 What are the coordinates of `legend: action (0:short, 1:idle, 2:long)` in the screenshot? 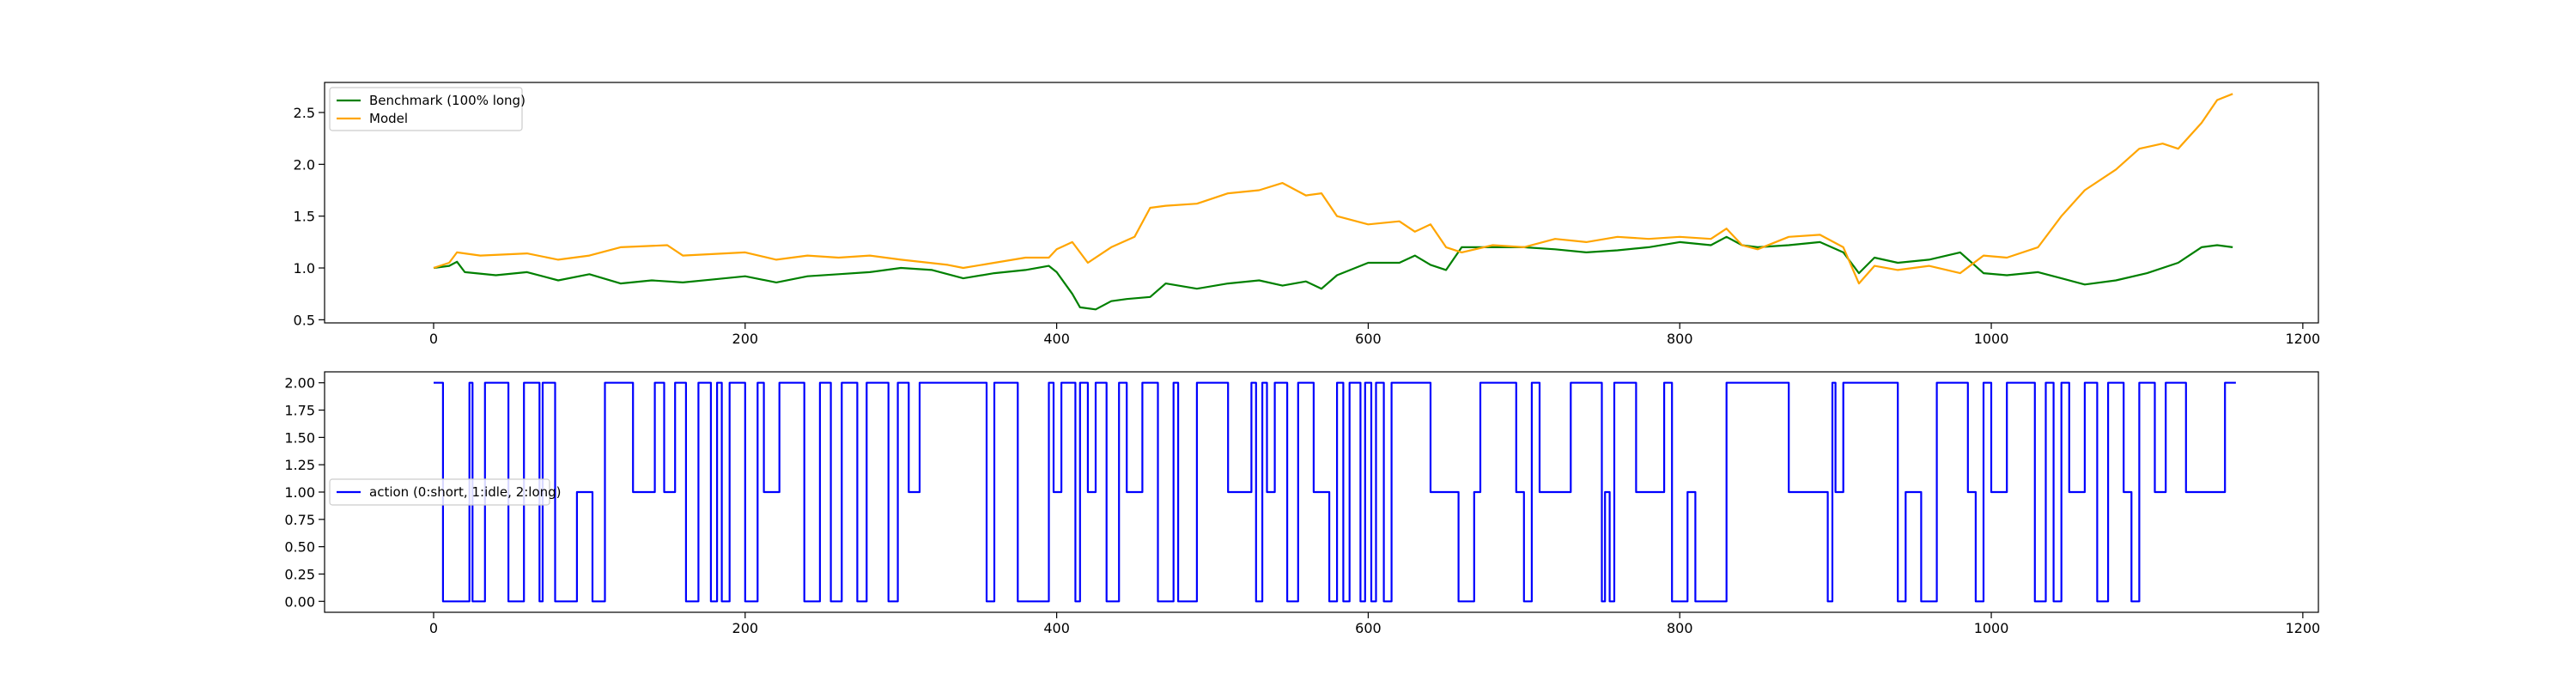 It's located at (446, 492).